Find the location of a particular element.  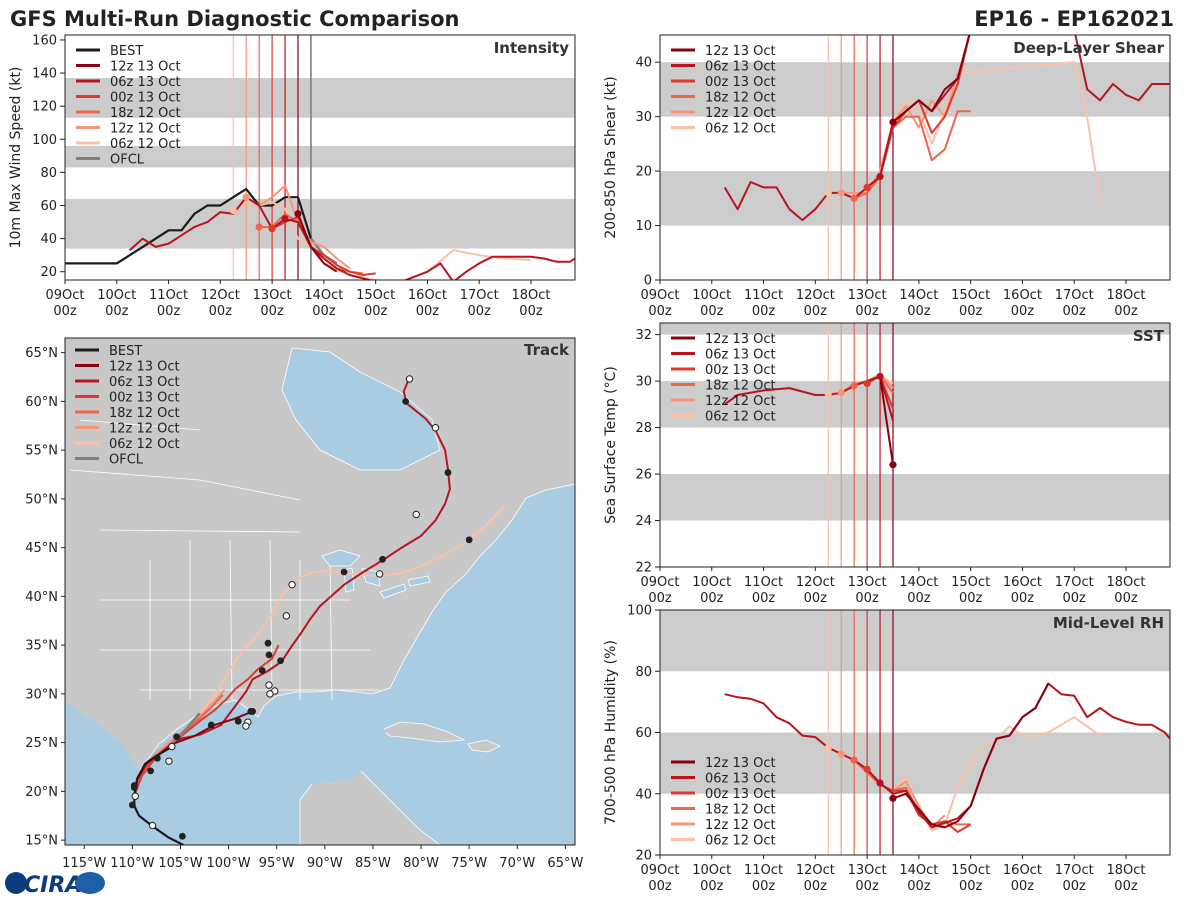

track-ytick-label: 55°N is located at coordinates (41, 451).